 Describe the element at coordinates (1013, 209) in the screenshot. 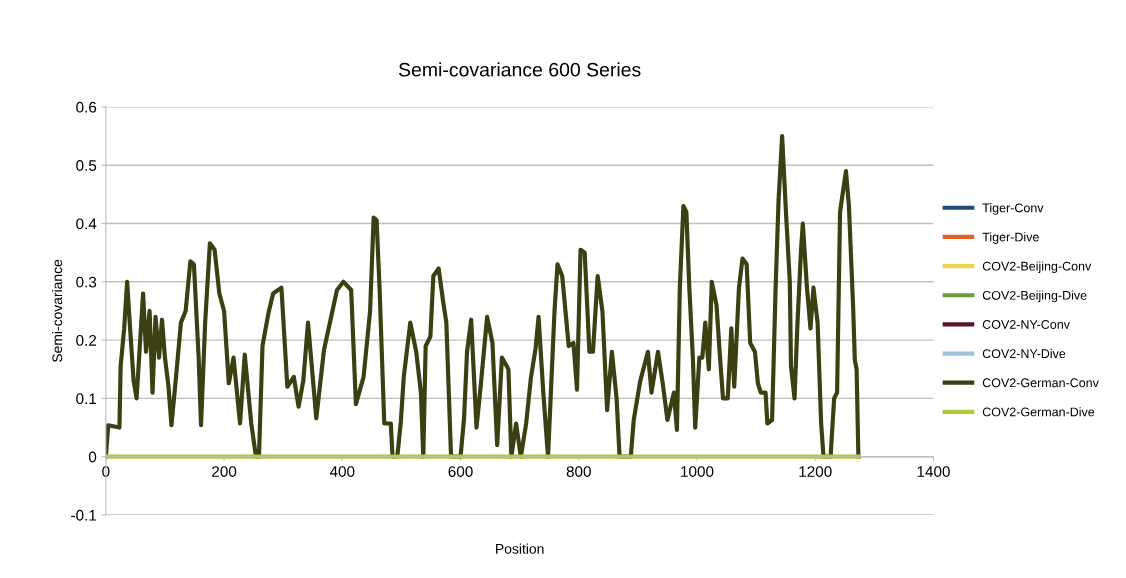

I see `legend-label: Tiger-Conv` at that location.